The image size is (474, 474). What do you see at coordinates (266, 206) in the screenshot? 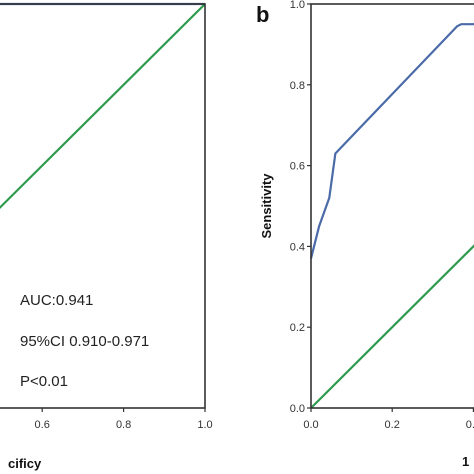
I see `panel-b-y-axis-title: Sensitivity` at bounding box center [266, 206].